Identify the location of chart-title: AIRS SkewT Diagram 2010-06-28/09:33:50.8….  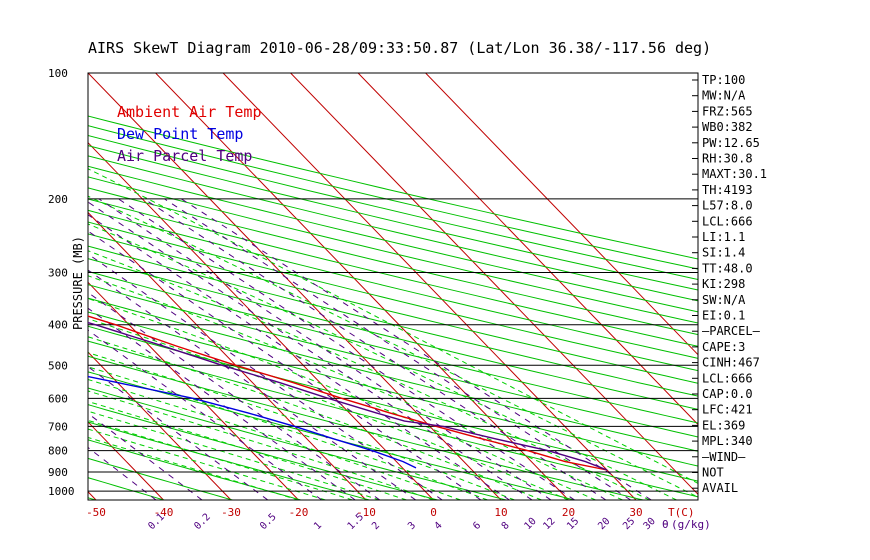
(399, 48).